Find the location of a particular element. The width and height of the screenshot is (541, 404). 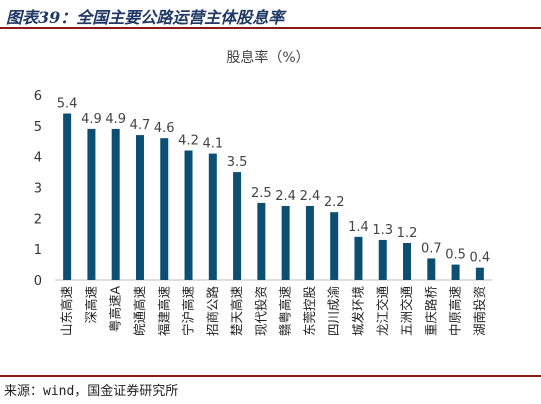

category-label: 五洲交通 is located at coordinates (406, 311).